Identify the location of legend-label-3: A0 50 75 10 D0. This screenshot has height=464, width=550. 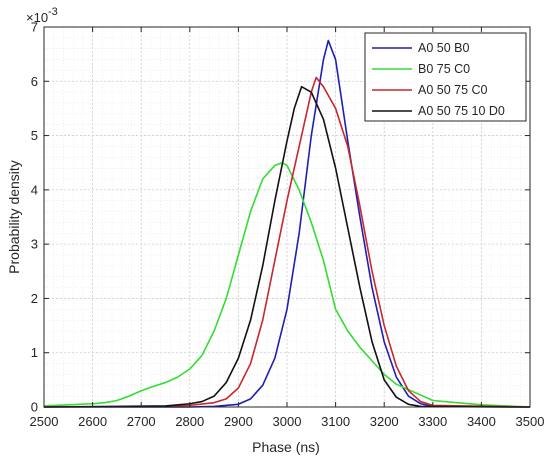
(461, 111).